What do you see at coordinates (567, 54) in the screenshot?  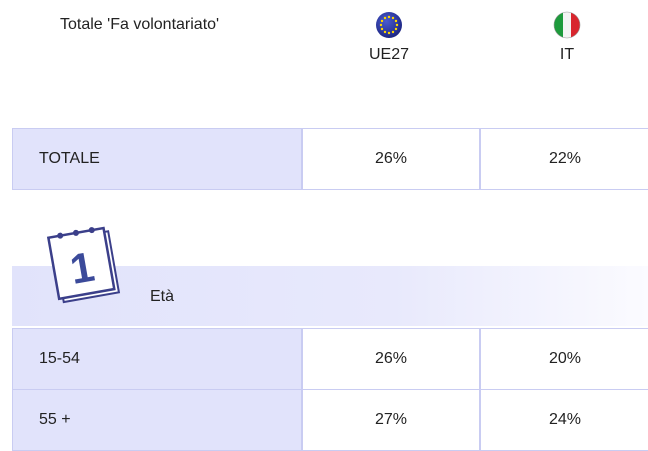 I see `column-header: IT` at bounding box center [567, 54].